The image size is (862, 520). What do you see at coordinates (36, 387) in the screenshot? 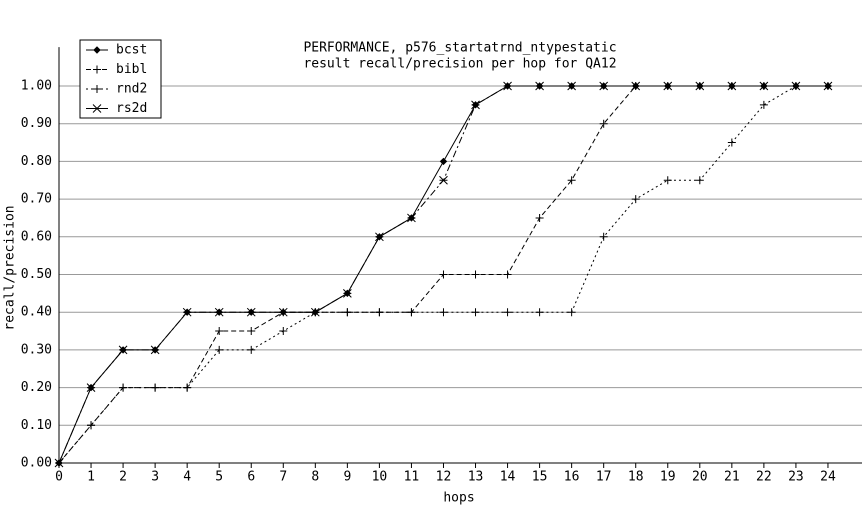
I see `y-tick-label: 0.20` at bounding box center [36, 387].